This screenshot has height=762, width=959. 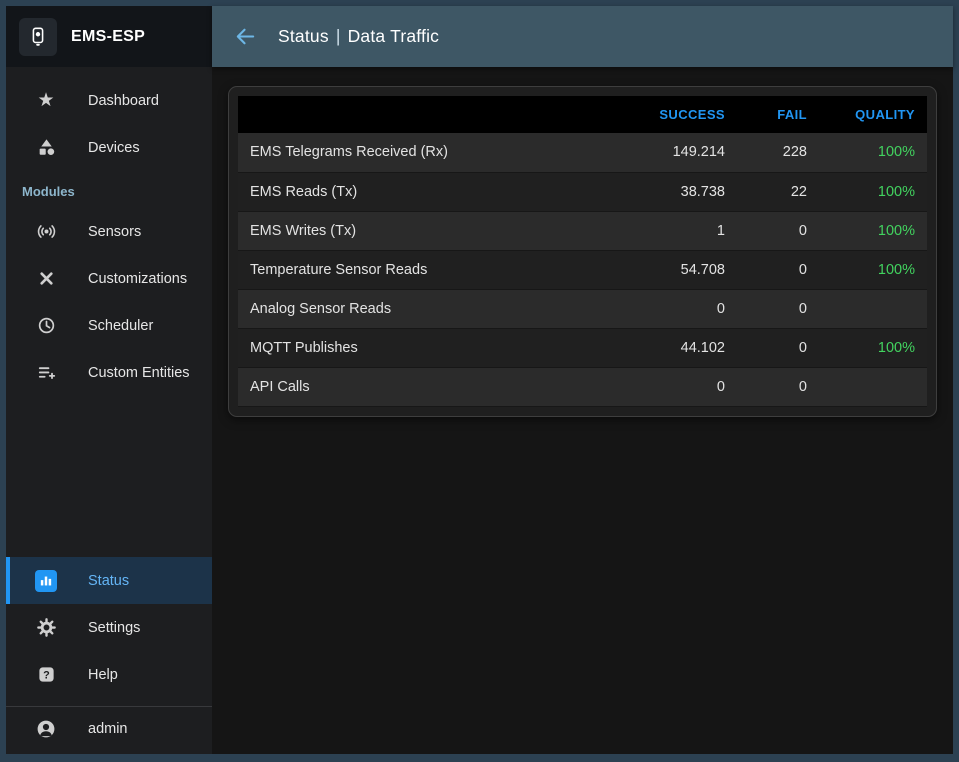 I want to click on metric-success: 54.708, so click(x=702, y=269).